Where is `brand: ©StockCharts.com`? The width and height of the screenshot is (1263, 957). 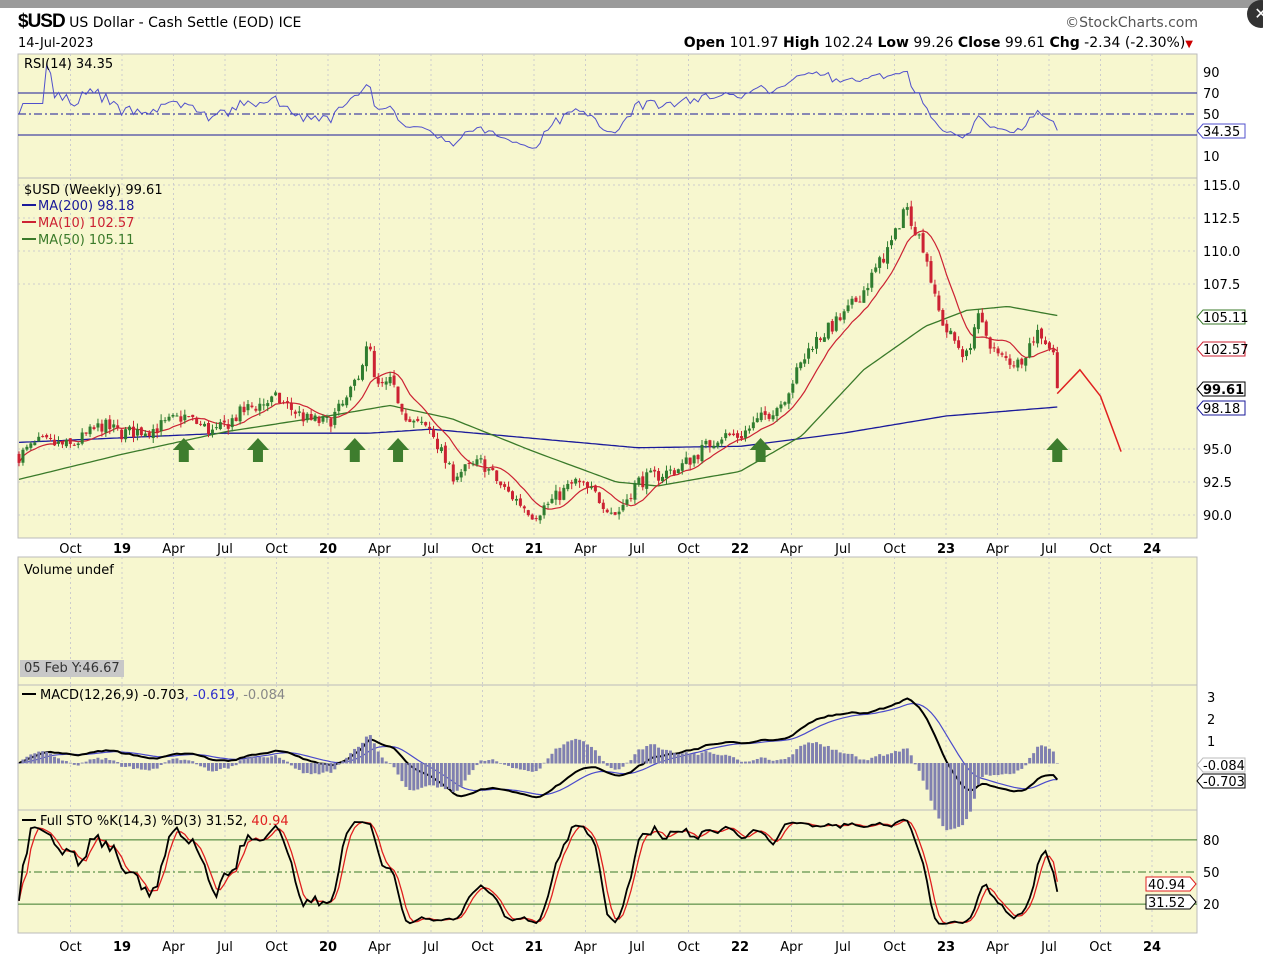 brand: ©StockCharts.com is located at coordinates (1131, 23).